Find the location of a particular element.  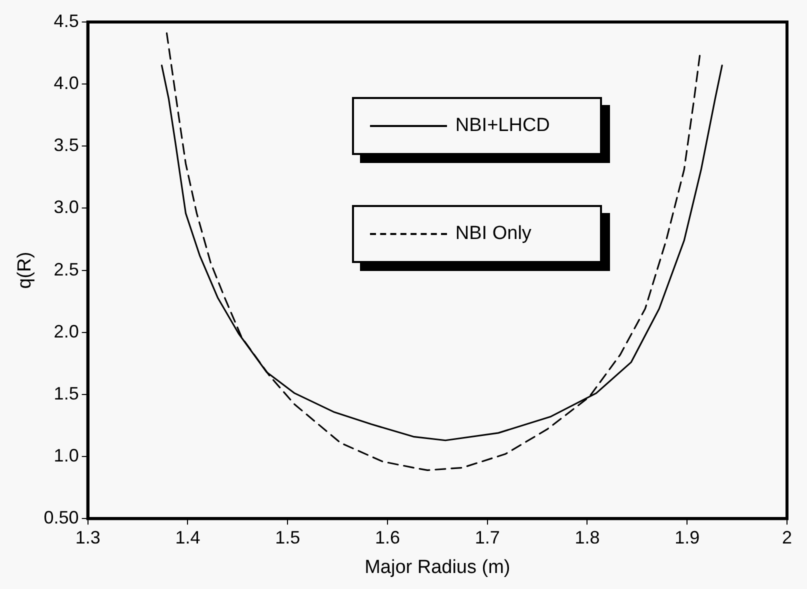

x-tick-label: 1.6 is located at coordinates (387, 537).